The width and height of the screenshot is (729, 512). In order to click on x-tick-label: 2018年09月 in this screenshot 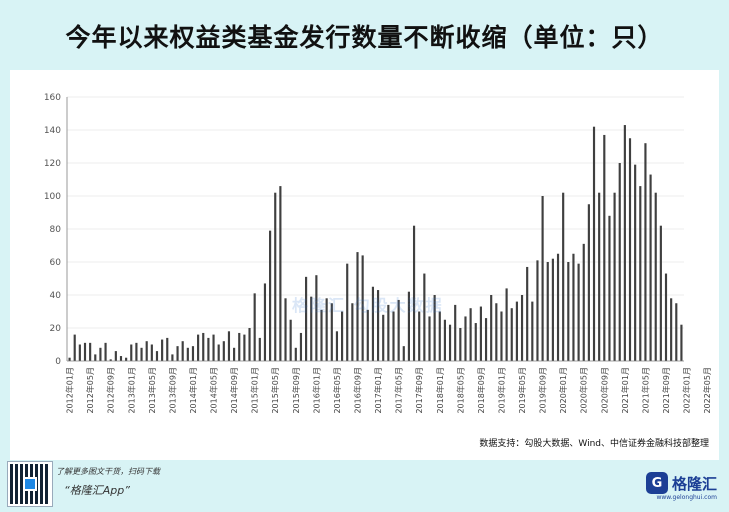, I will do `click(481, 390)`.